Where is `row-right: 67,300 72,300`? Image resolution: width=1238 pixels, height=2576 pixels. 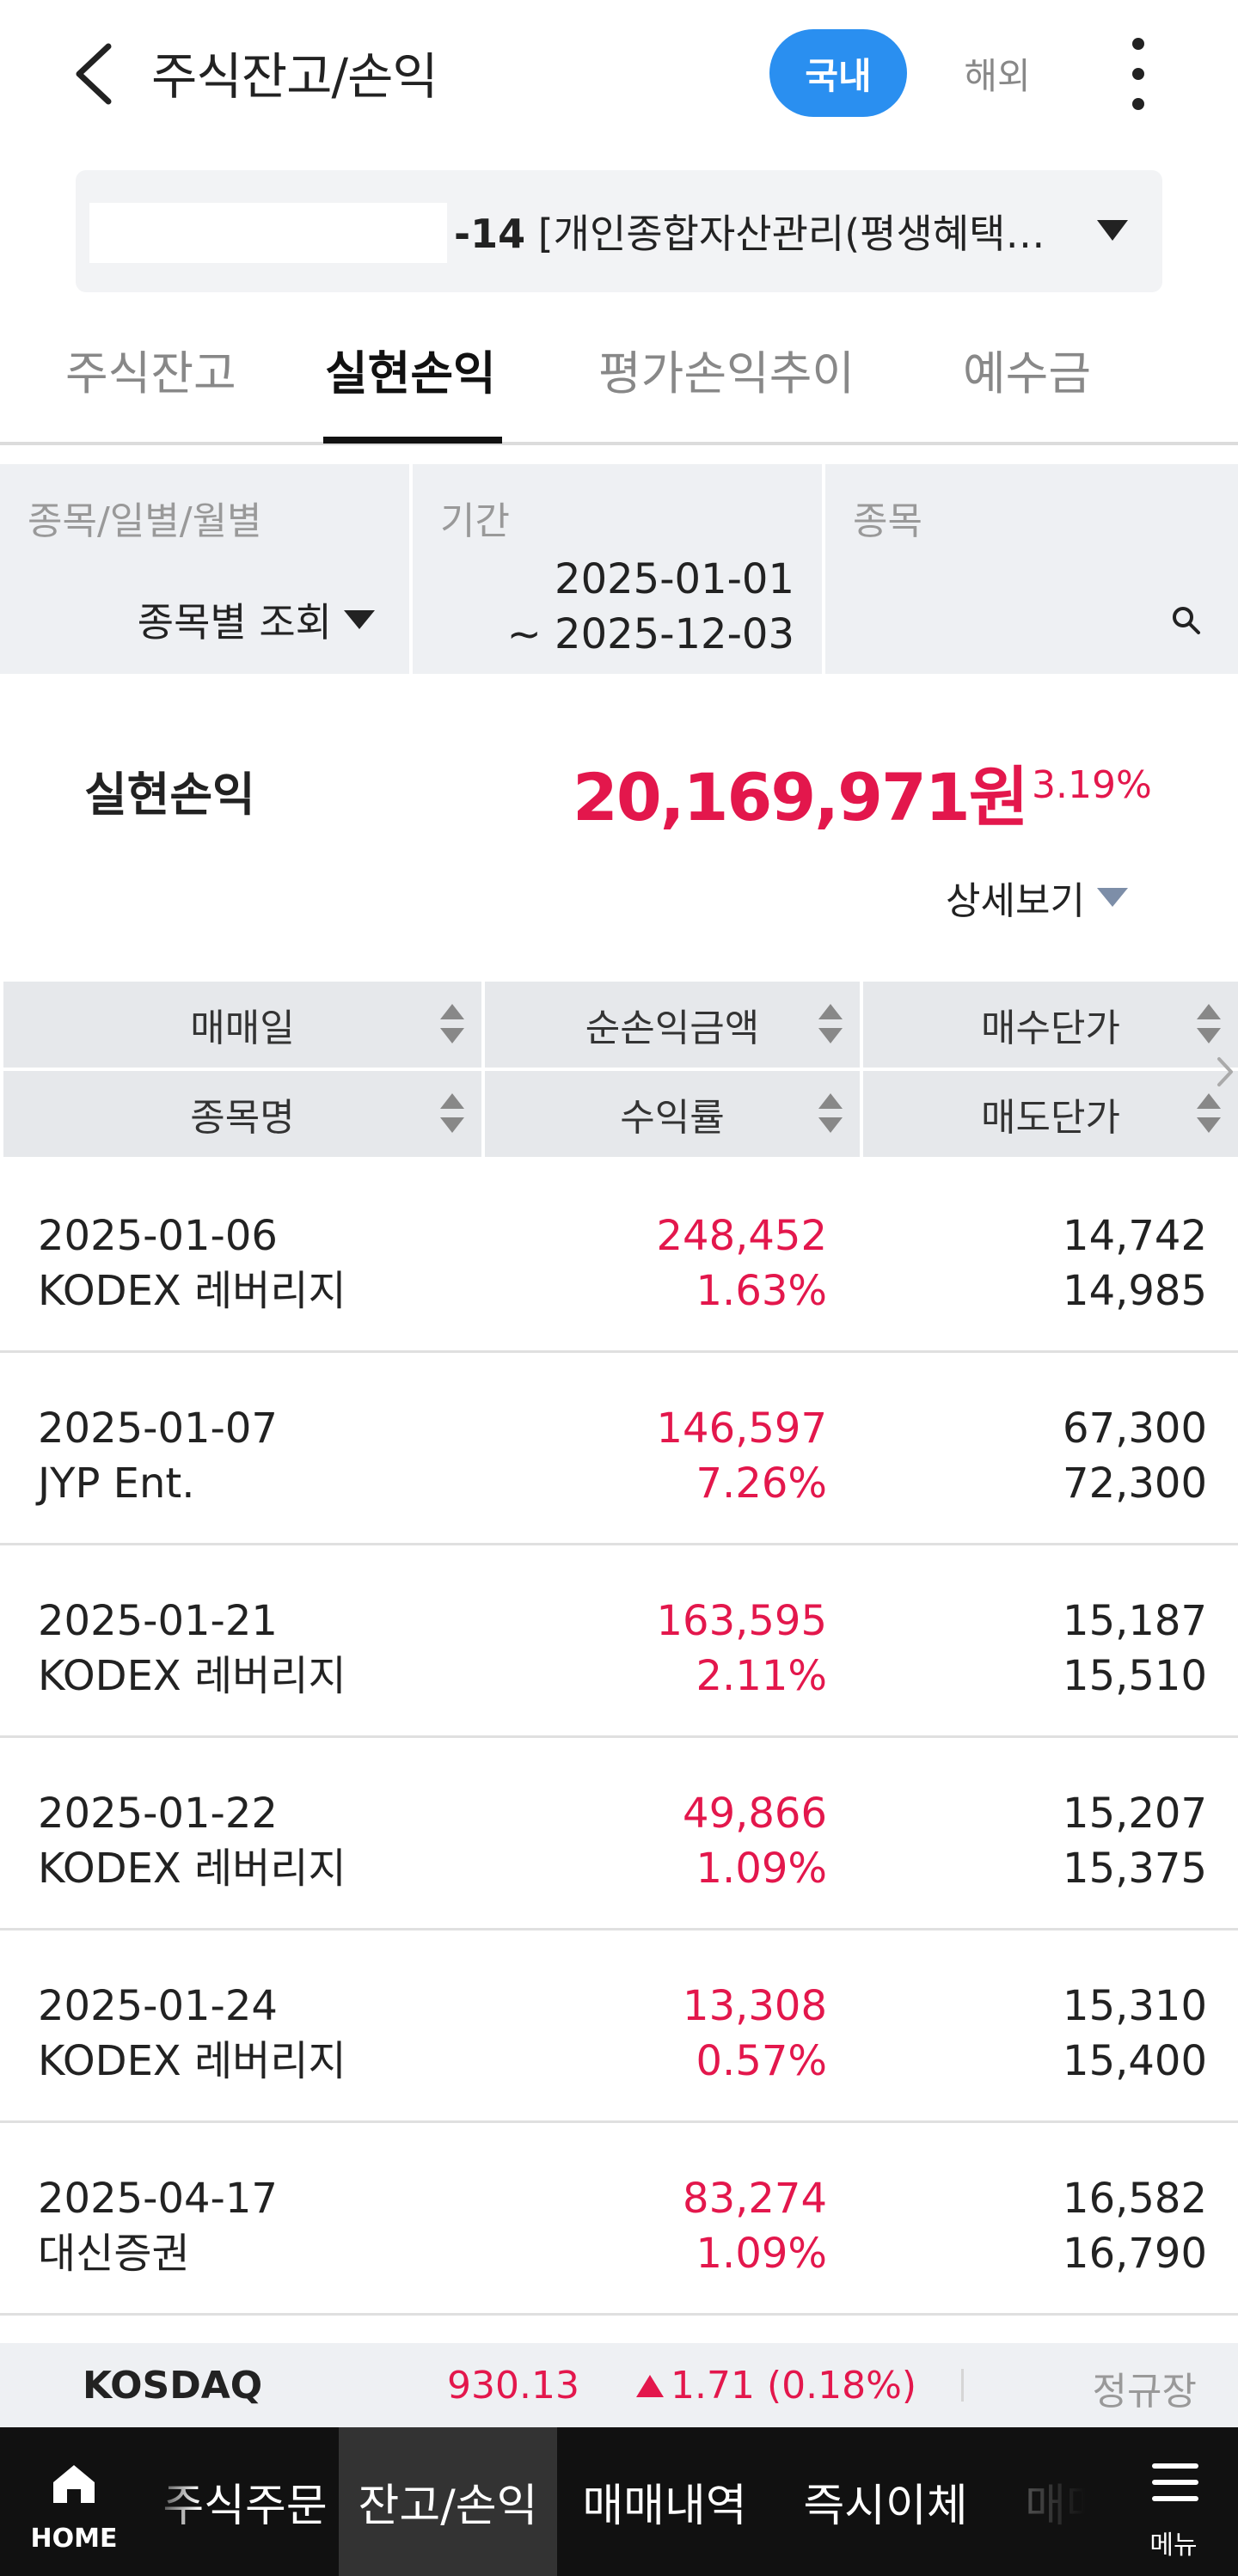 row-right: 67,300 72,300 is located at coordinates (1135, 1456).